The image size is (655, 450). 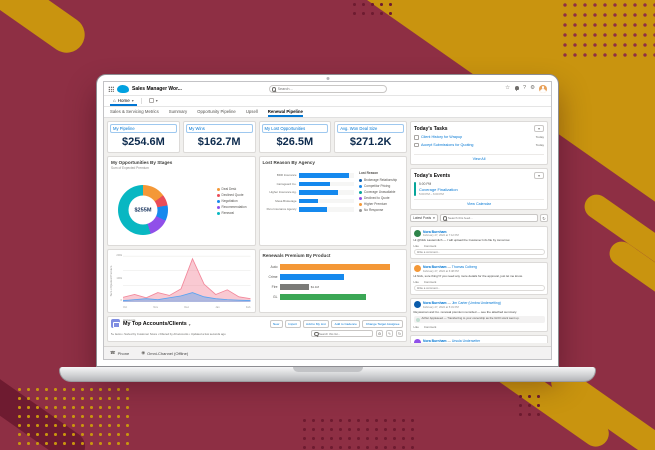 I want to click on list-search-input, so click(x=344, y=333).